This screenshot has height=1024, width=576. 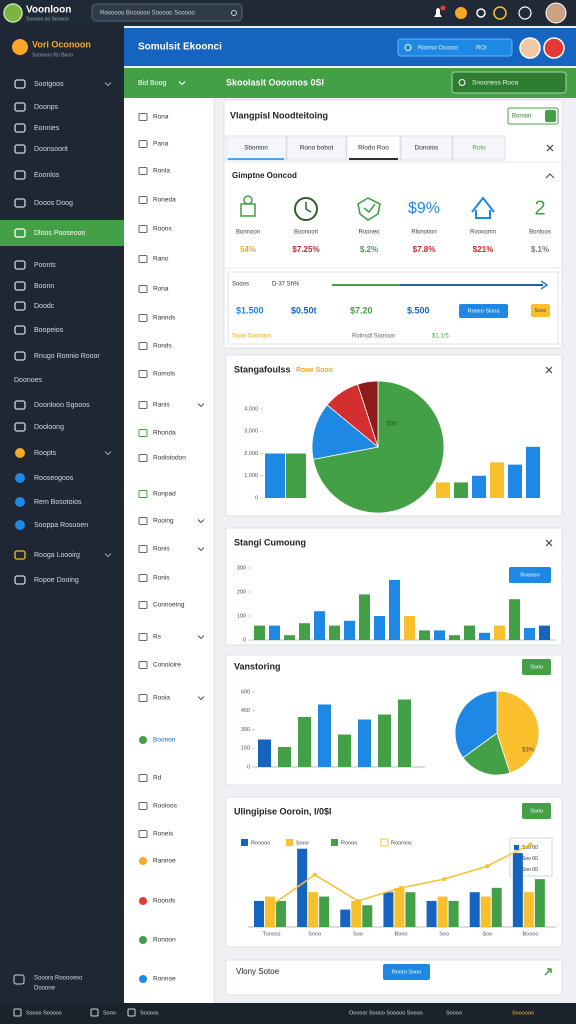 I want to click on subnav-item: Rhonda, so click(x=164, y=433).